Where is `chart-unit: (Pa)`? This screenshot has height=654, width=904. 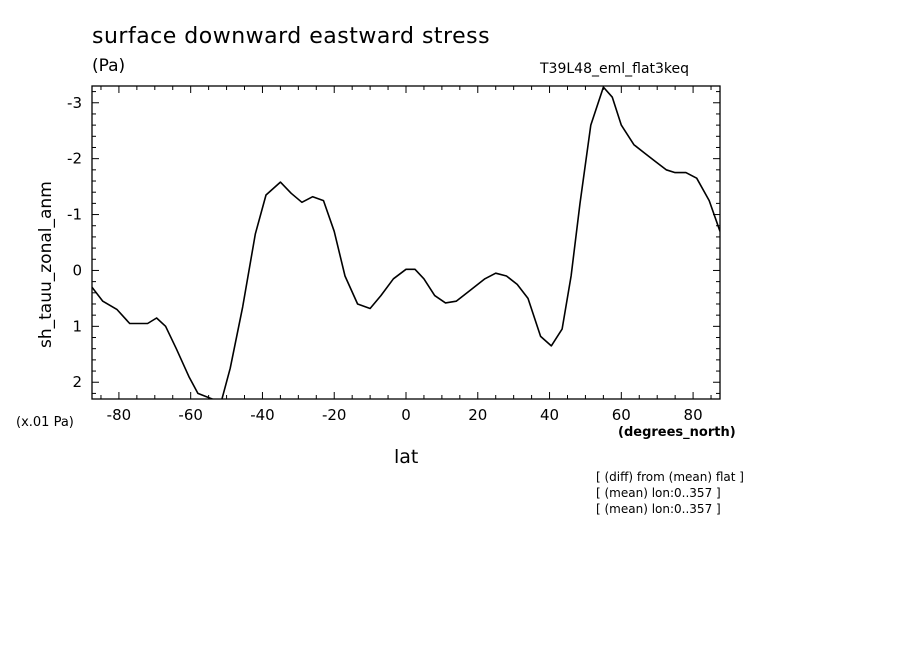 chart-unit: (Pa) is located at coordinates (109, 66).